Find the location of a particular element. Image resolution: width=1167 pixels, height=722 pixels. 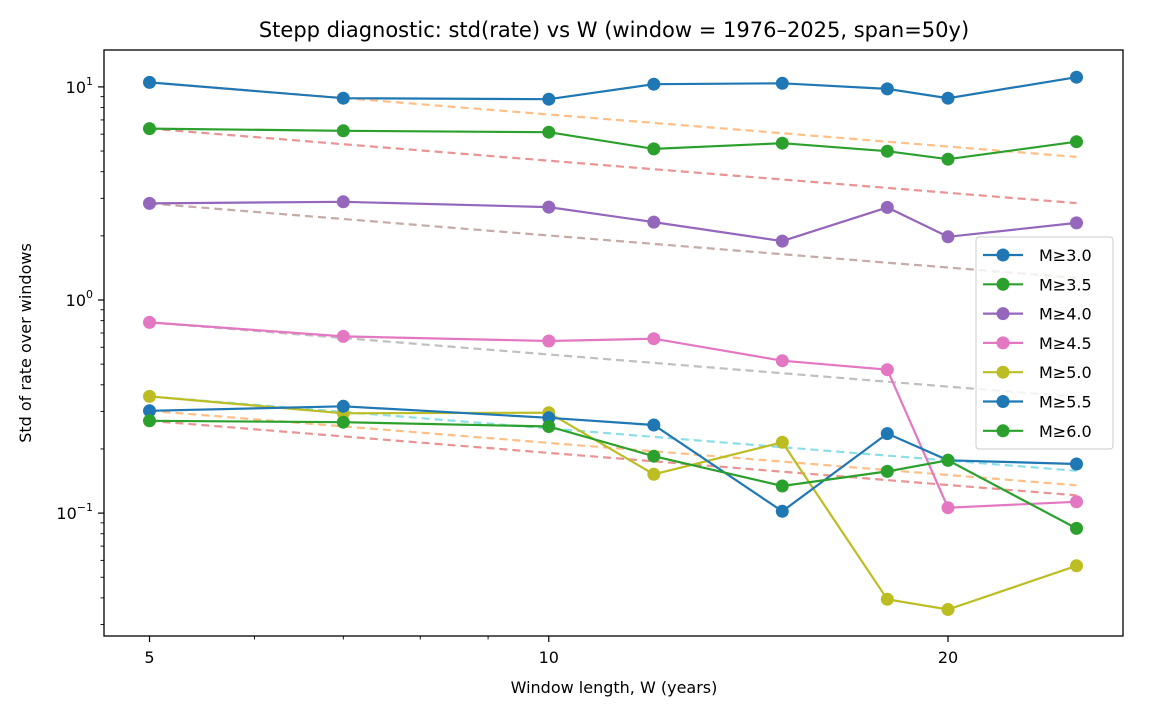

y-tick-label: 10¹ is located at coordinates (79, 86).